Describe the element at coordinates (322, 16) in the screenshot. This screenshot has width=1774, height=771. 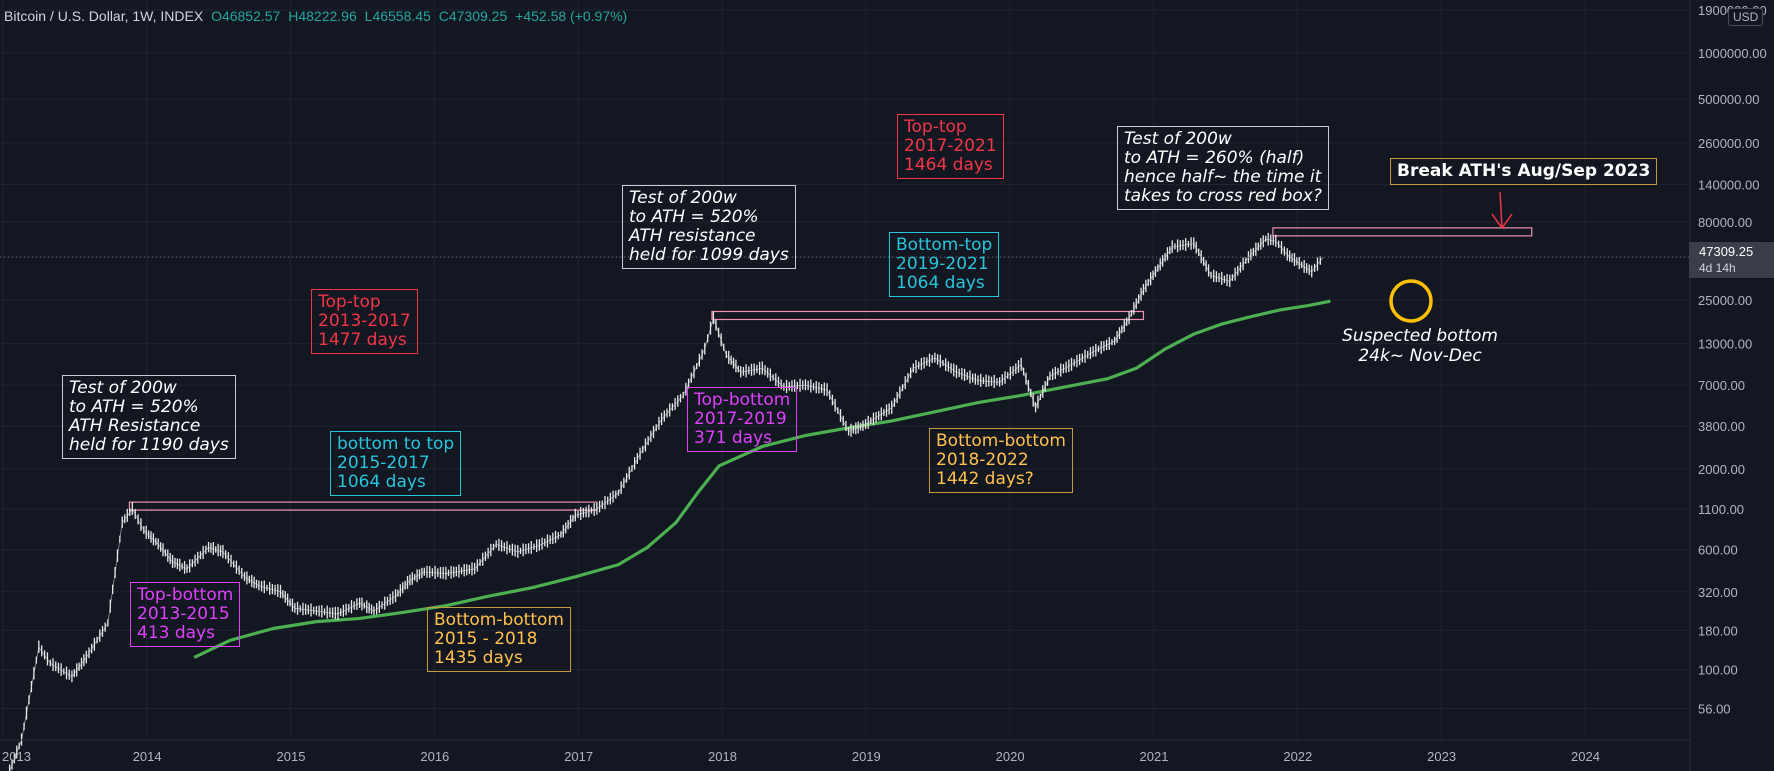
I see `high-value: H48222.96` at that location.